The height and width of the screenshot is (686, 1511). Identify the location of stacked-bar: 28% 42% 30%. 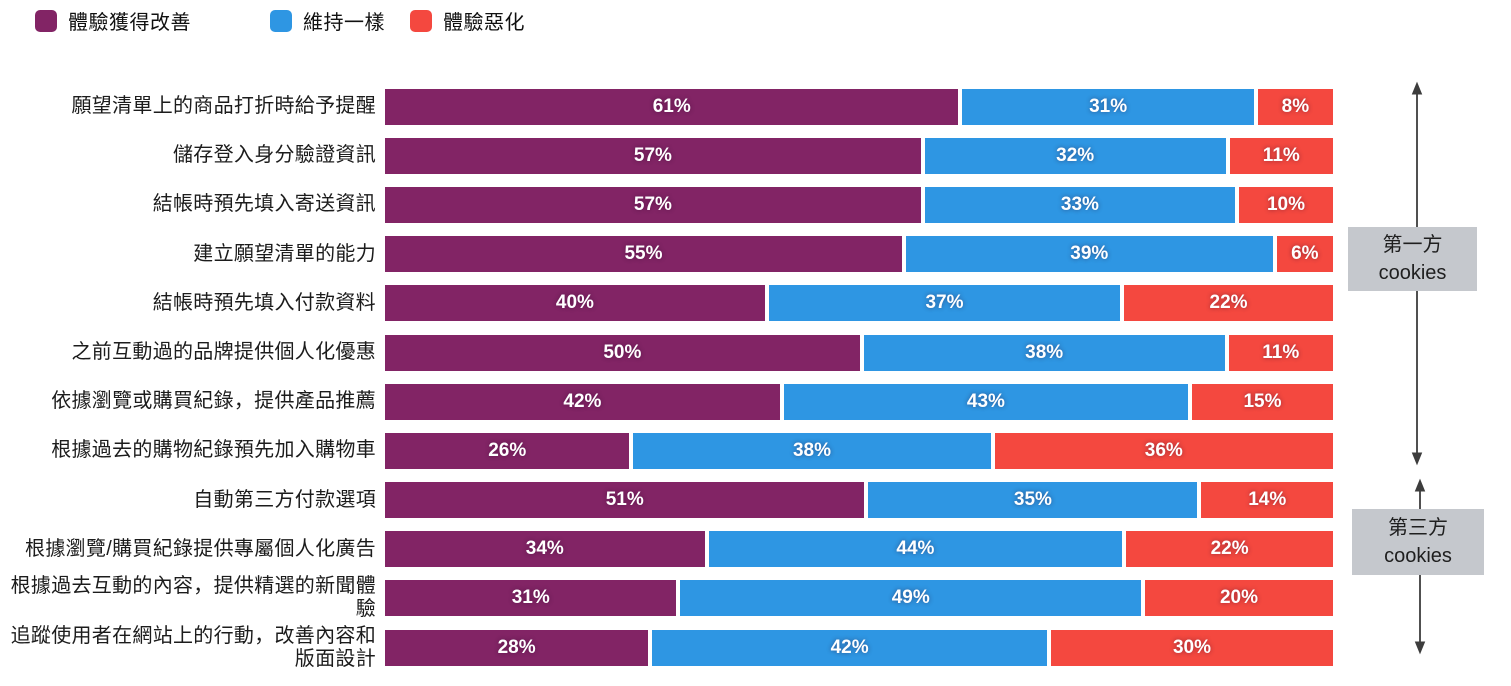
(859, 647).